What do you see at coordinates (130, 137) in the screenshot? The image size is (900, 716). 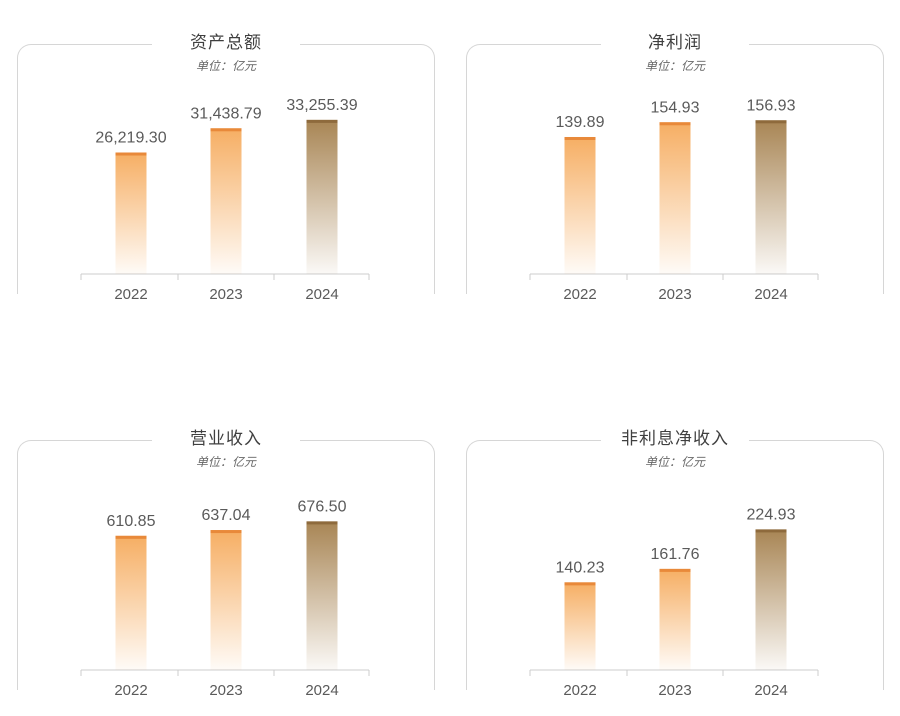 I see `data-label-2022: 26,219.30` at bounding box center [130, 137].